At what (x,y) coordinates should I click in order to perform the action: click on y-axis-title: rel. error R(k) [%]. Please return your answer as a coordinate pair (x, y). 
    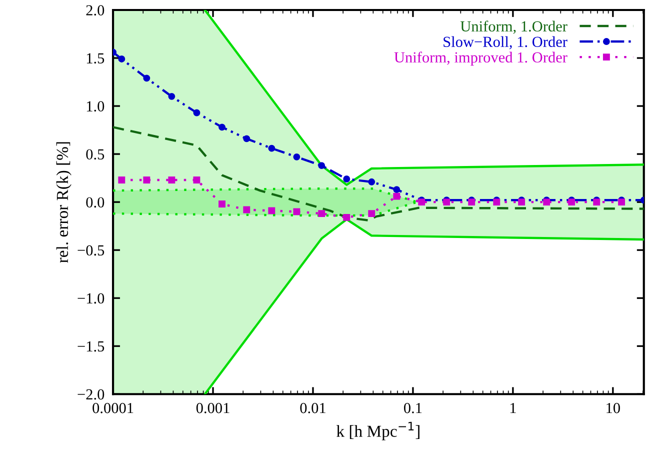
    Looking at the image, I should click on (64, 202).